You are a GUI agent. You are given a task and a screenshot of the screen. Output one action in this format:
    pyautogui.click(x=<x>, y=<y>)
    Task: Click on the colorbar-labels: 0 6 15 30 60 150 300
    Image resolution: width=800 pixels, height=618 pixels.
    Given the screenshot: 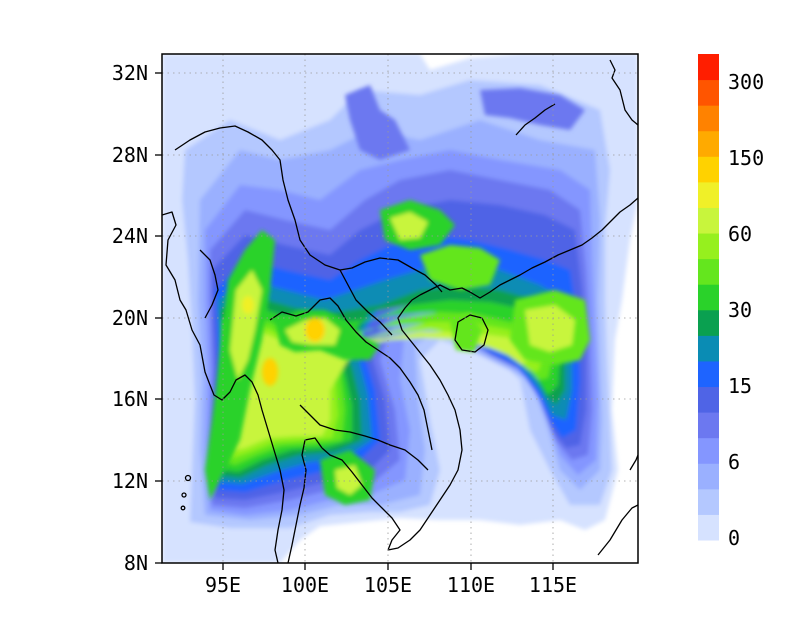 What is the action you would take?
    pyautogui.click(x=746, y=310)
    